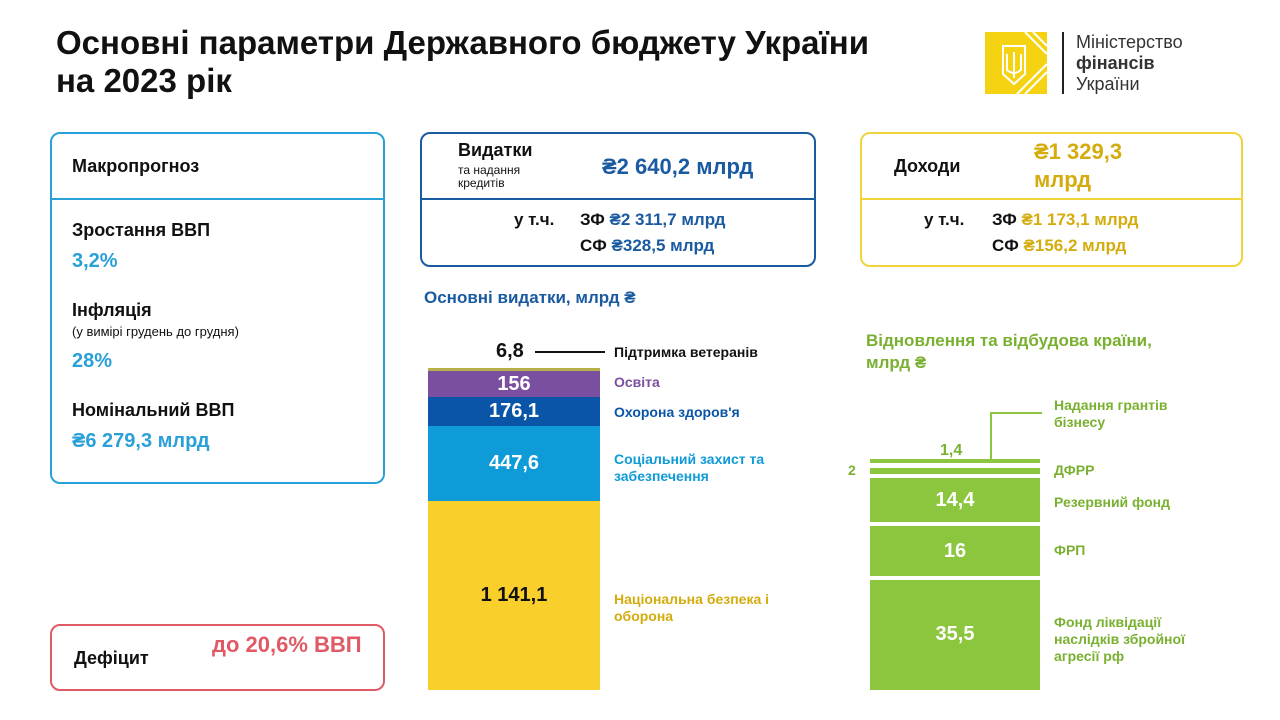 The width and height of the screenshot is (1280, 720). Describe the element at coordinates (95, 261) in the screenshot. I see `gdp-growth-value: 3,2%` at that location.